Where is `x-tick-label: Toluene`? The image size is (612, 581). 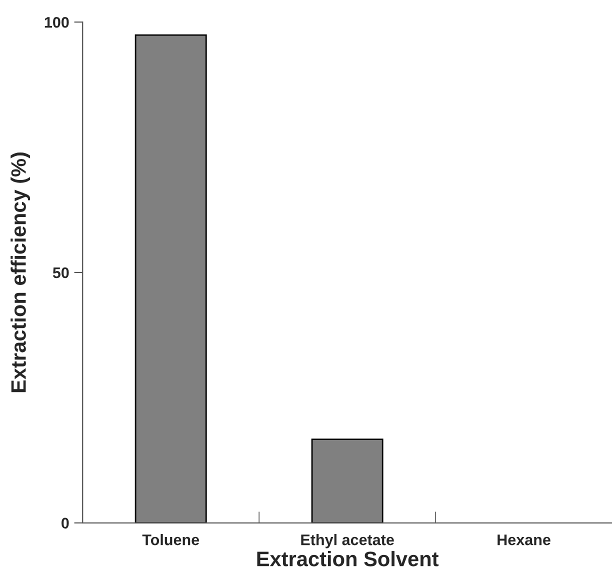 x-tick-label: Toluene is located at coordinates (171, 540).